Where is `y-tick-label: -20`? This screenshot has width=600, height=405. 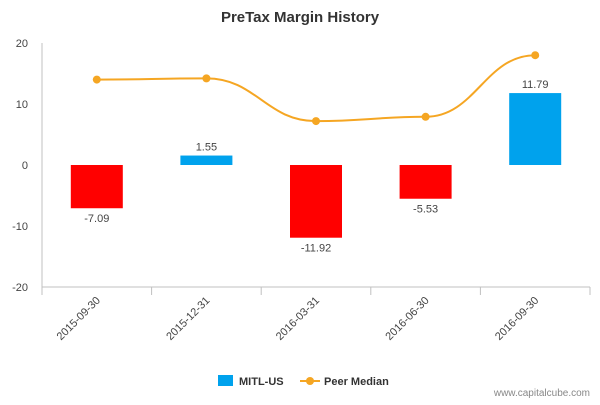 y-tick-label: -20 is located at coordinates (20, 288).